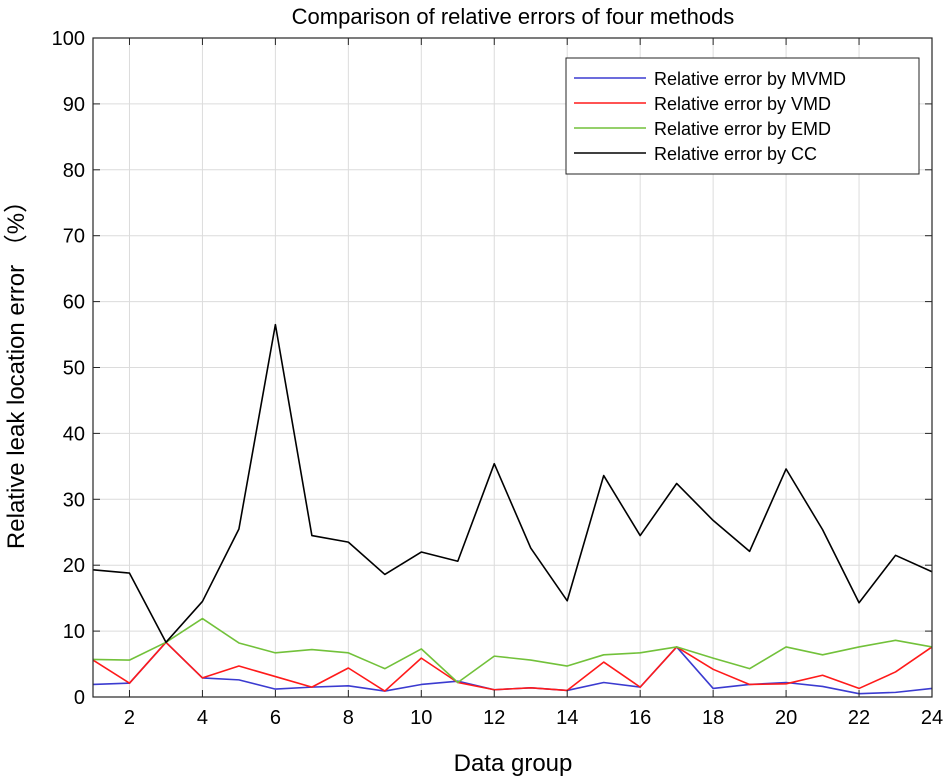 Image resolution: width=950 pixels, height=782 pixels. I want to click on legend-label: Relative error by VMD, so click(742, 104).